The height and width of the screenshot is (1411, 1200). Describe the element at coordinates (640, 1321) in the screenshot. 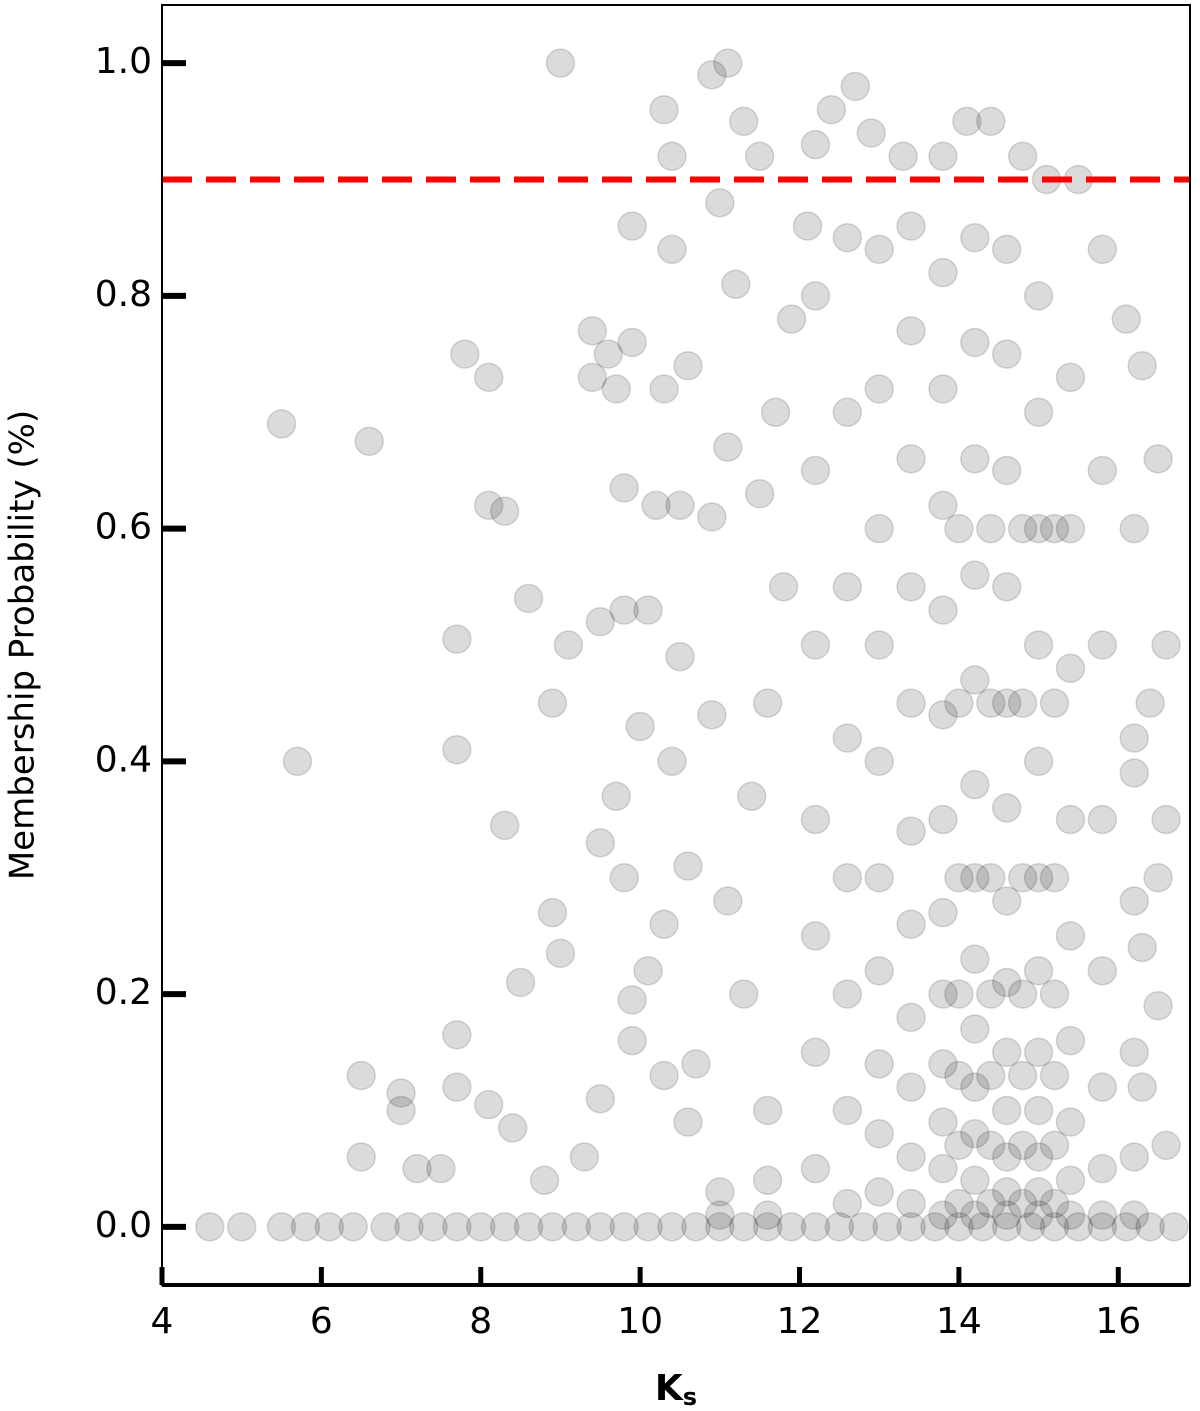

I see `x-tick-label: 10` at that location.